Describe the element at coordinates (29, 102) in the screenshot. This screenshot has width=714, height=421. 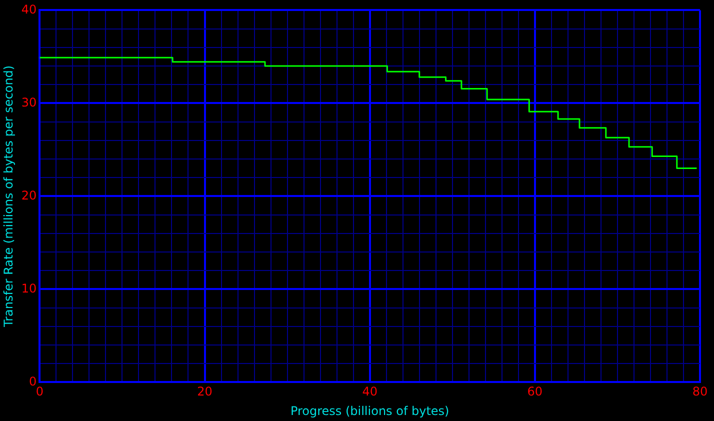
I see `y-tick-label: 30` at that location.